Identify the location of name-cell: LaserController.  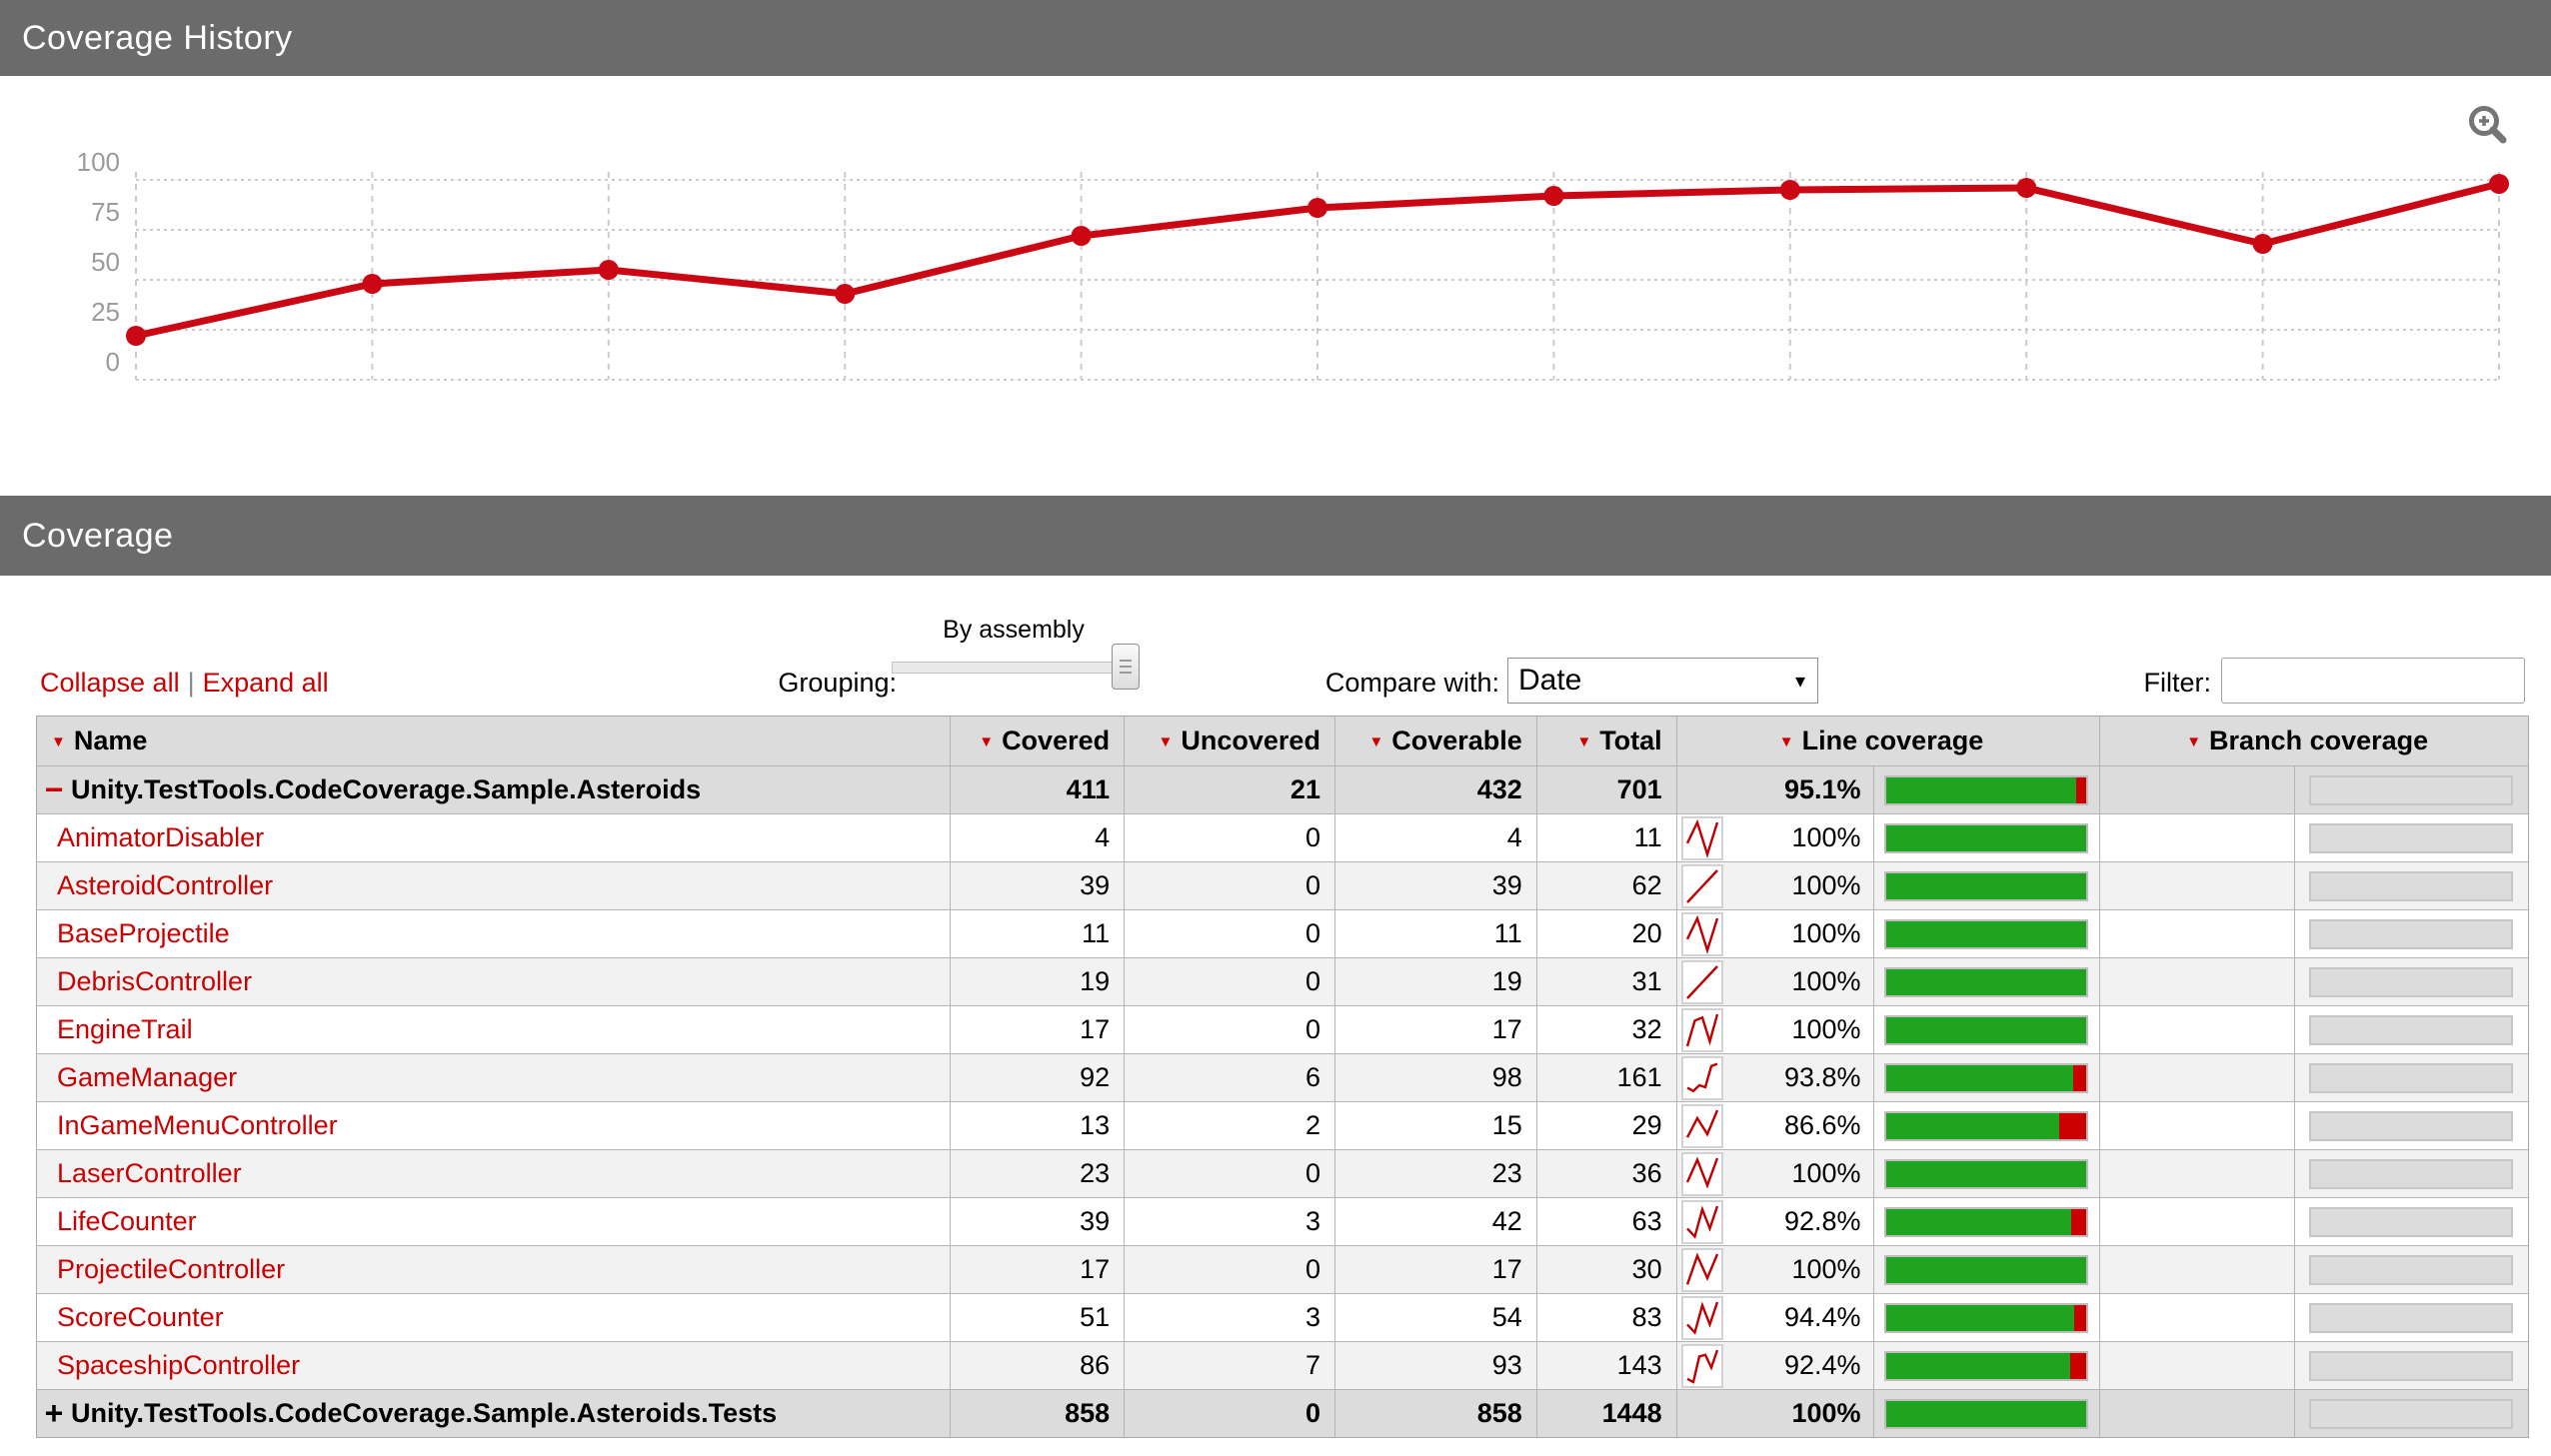
(493, 1174).